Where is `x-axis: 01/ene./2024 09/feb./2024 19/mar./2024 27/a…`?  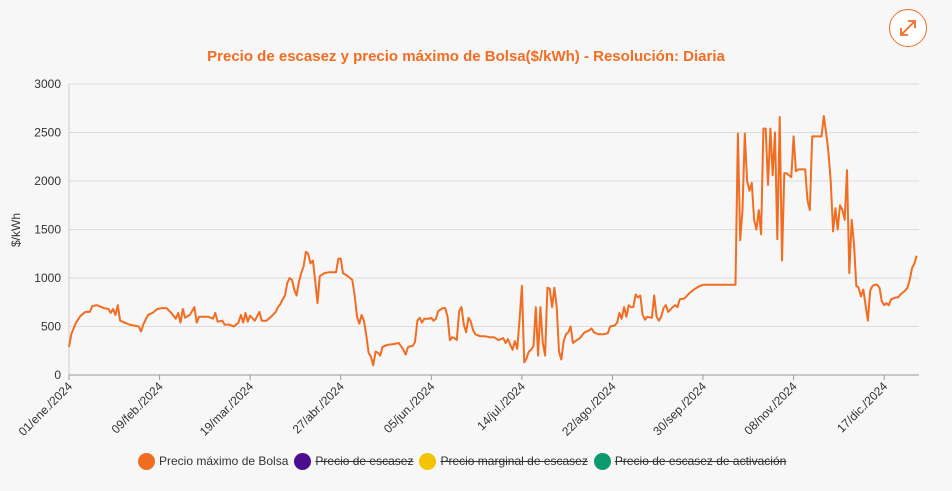
x-axis: 01/ene./2024 09/feb./2024 19/mar./2024 27/a… is located at coordinates (467, 406).